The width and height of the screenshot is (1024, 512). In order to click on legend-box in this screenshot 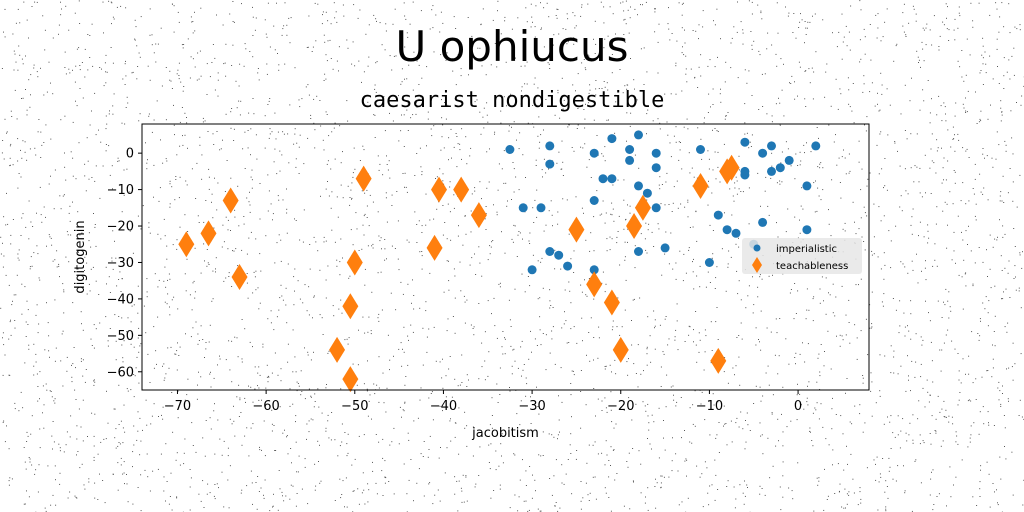, I will do `click(802, 256)`.